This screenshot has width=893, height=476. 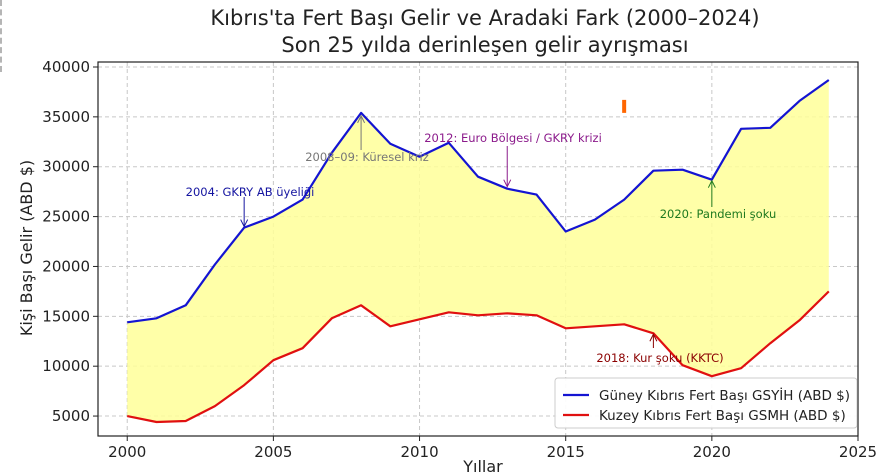 What do you see at coordinates (718, 214) in the screenshot?
I see `annotation-label: 2020: Pandemi şoku` at bounding box center [718, 214].